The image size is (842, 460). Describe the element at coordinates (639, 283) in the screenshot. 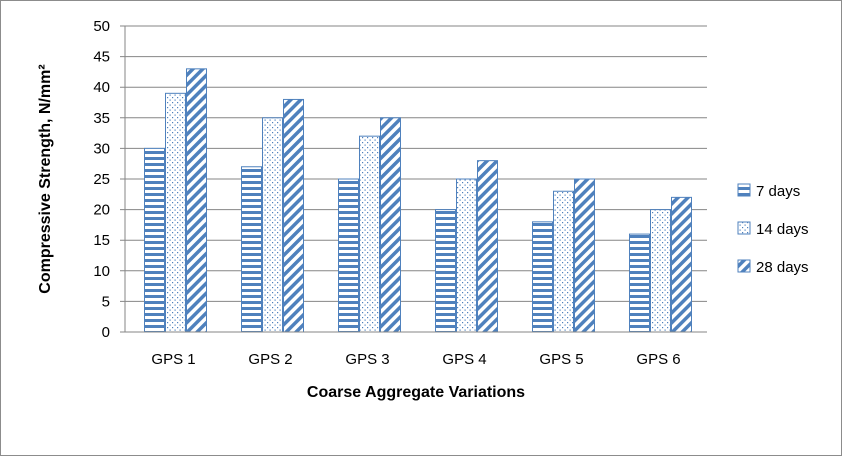

I see `bar-gps-6-7-days` at that location.